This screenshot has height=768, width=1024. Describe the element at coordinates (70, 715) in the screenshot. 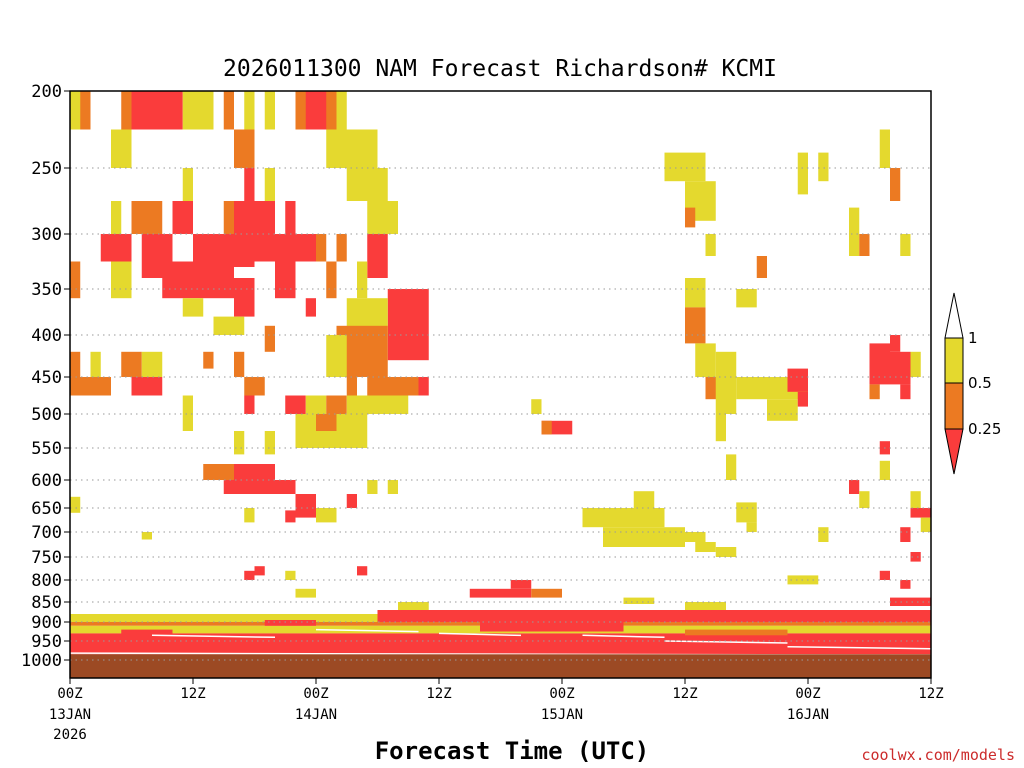

I see `x-tick-date: 13JAN` at that location.